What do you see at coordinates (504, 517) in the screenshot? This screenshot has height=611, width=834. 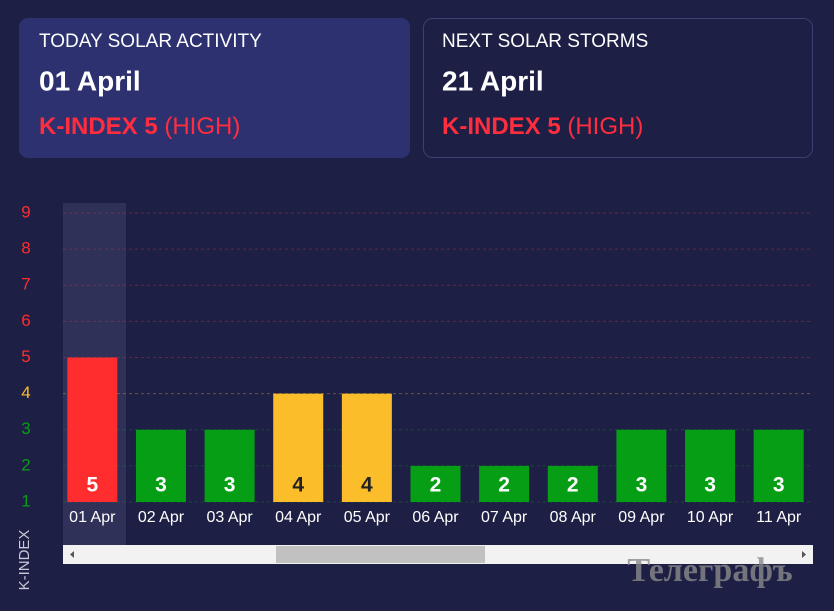 I see `x-tick-label: 07 Apr` at bounding box center [504, 517].